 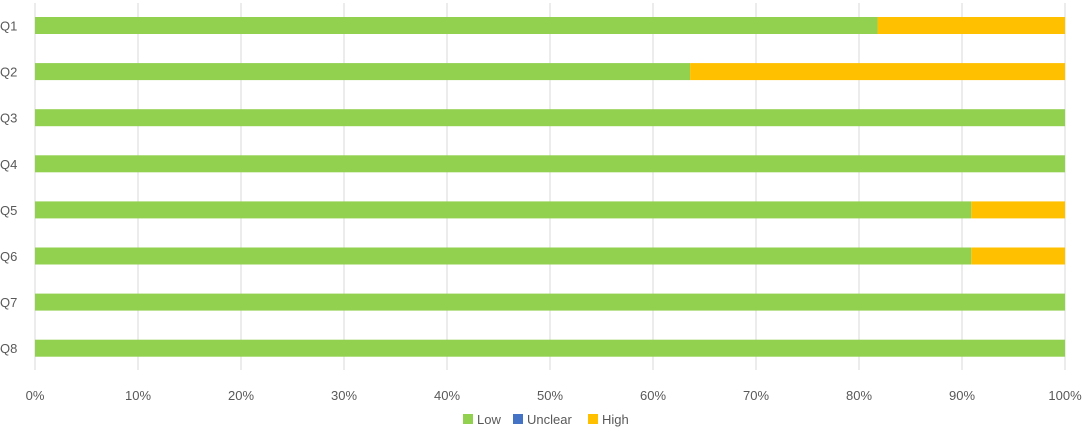 I want to click on x-tick-label: 90%, so click(x=962, y=395).